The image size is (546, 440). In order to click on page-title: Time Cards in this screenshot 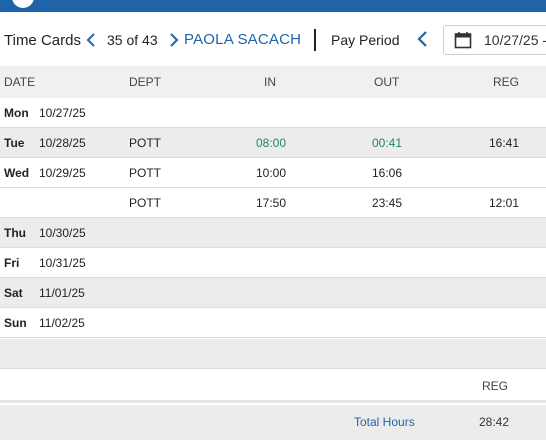, I will do `click(42, 40)`.